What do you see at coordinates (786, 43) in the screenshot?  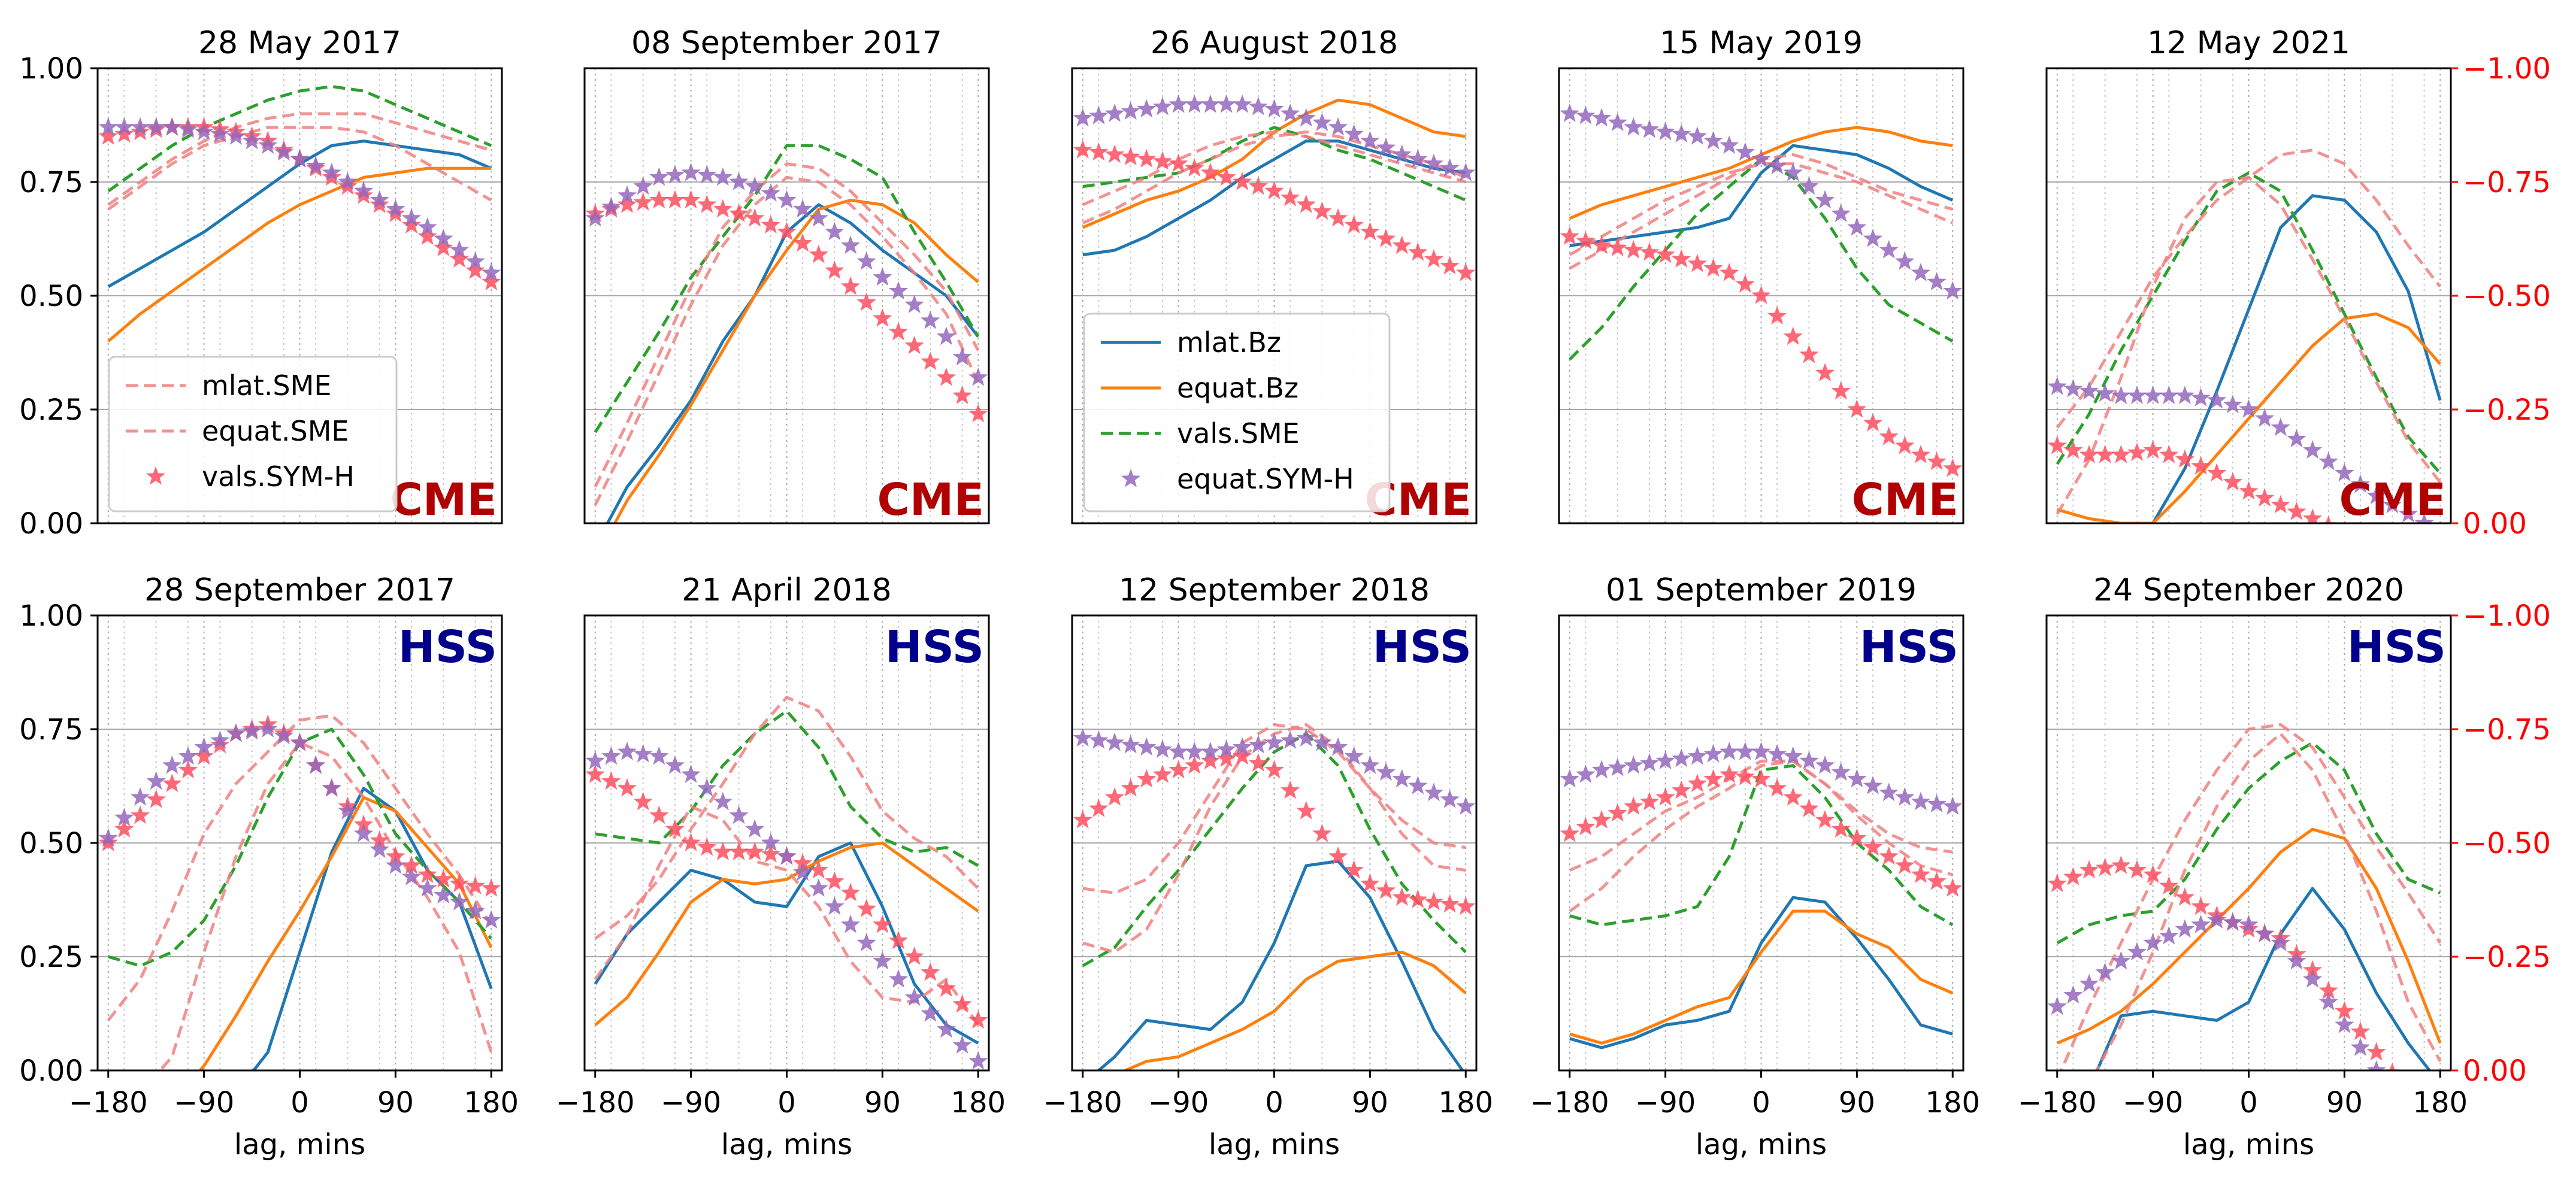 I see `panel-title: 08 September 2017` at bounding box center [786, 43].